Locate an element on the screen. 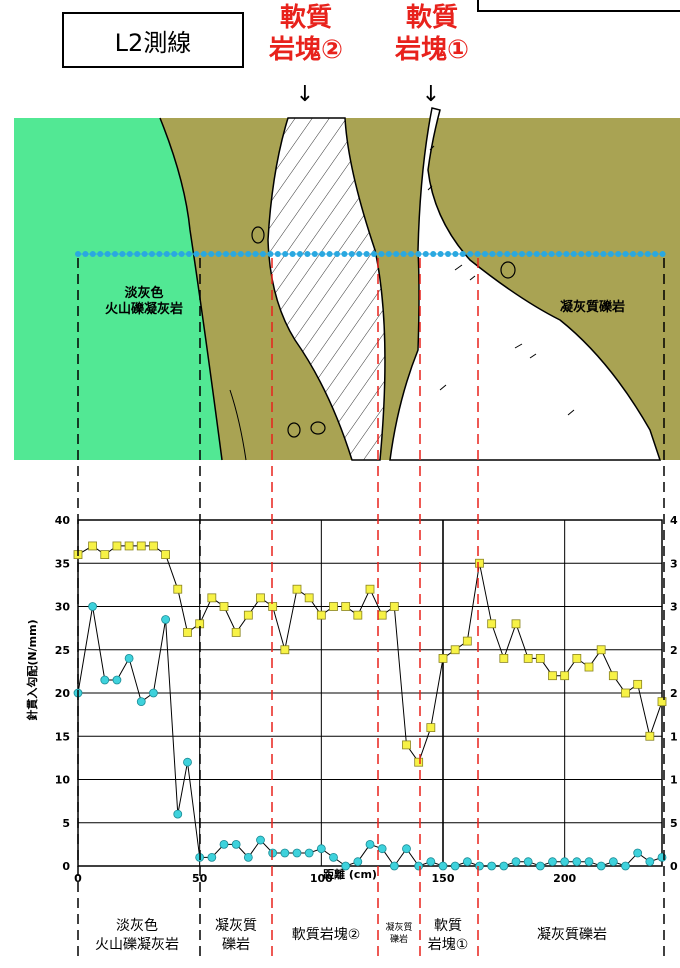 The width and height of the screenshot is (680, 968). corner-frame is located at coordinates (578, 6).